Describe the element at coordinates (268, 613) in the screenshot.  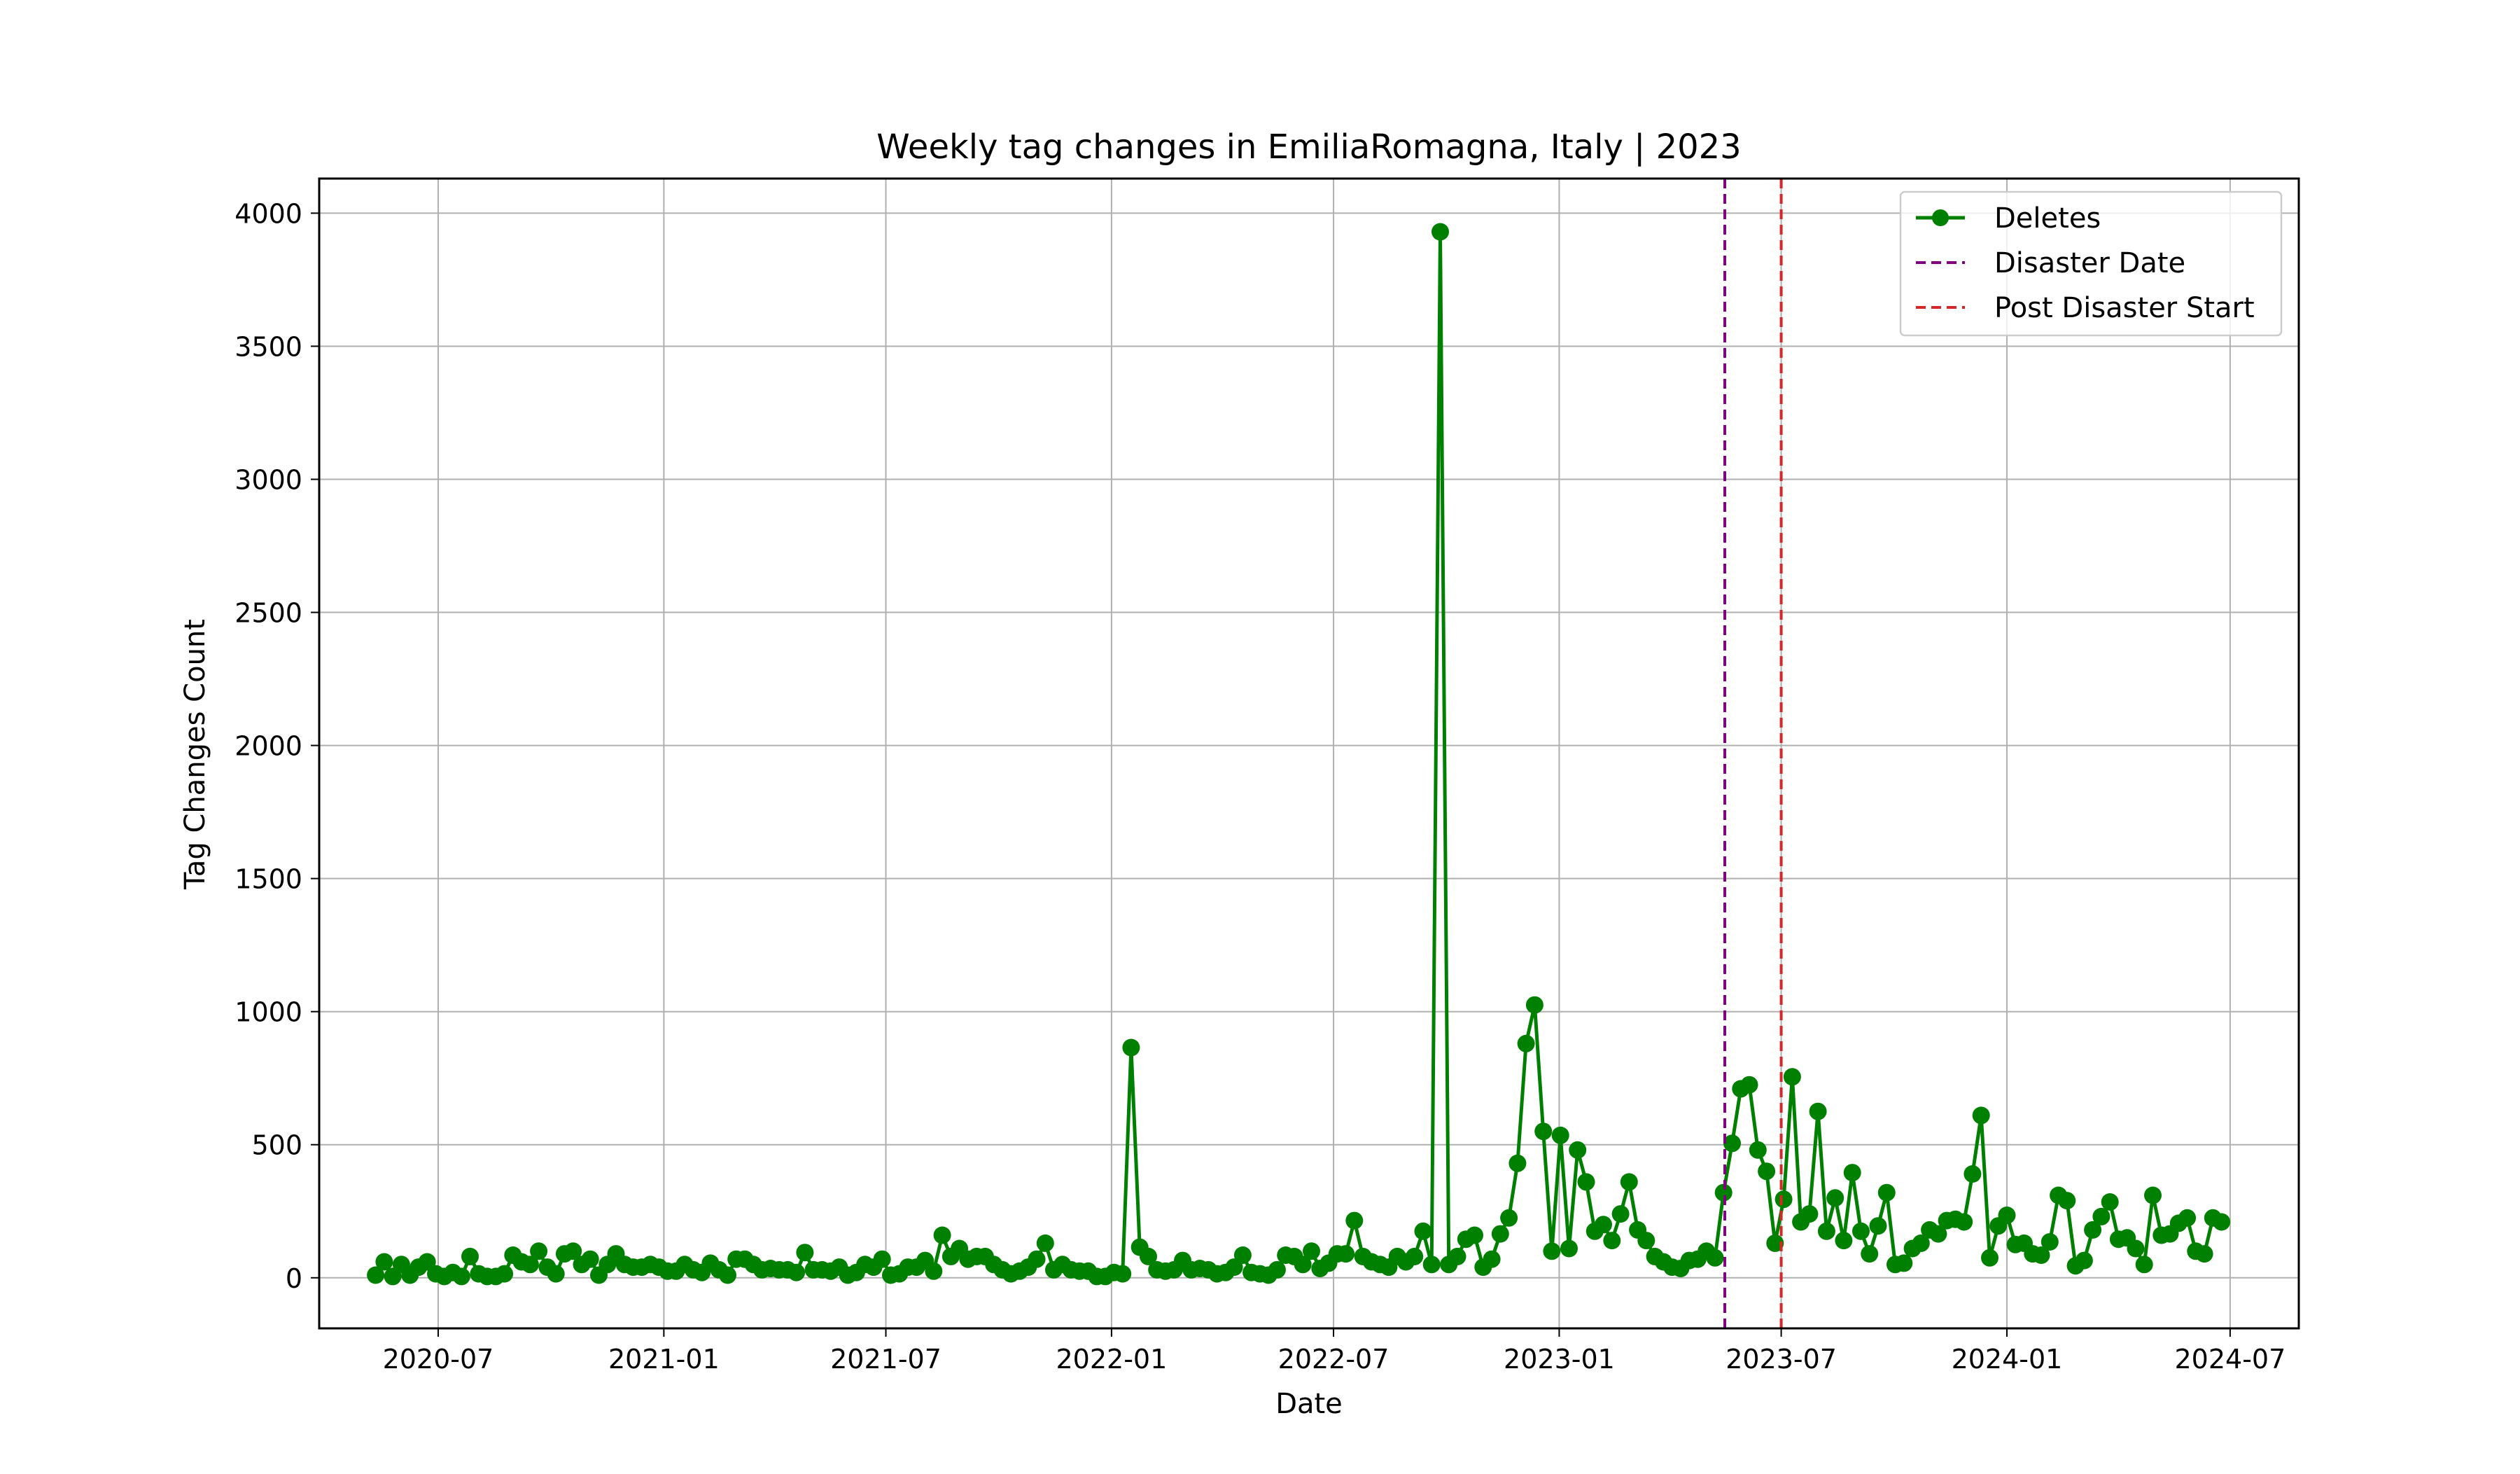
I see `y-tick-label: 2500` at that location.